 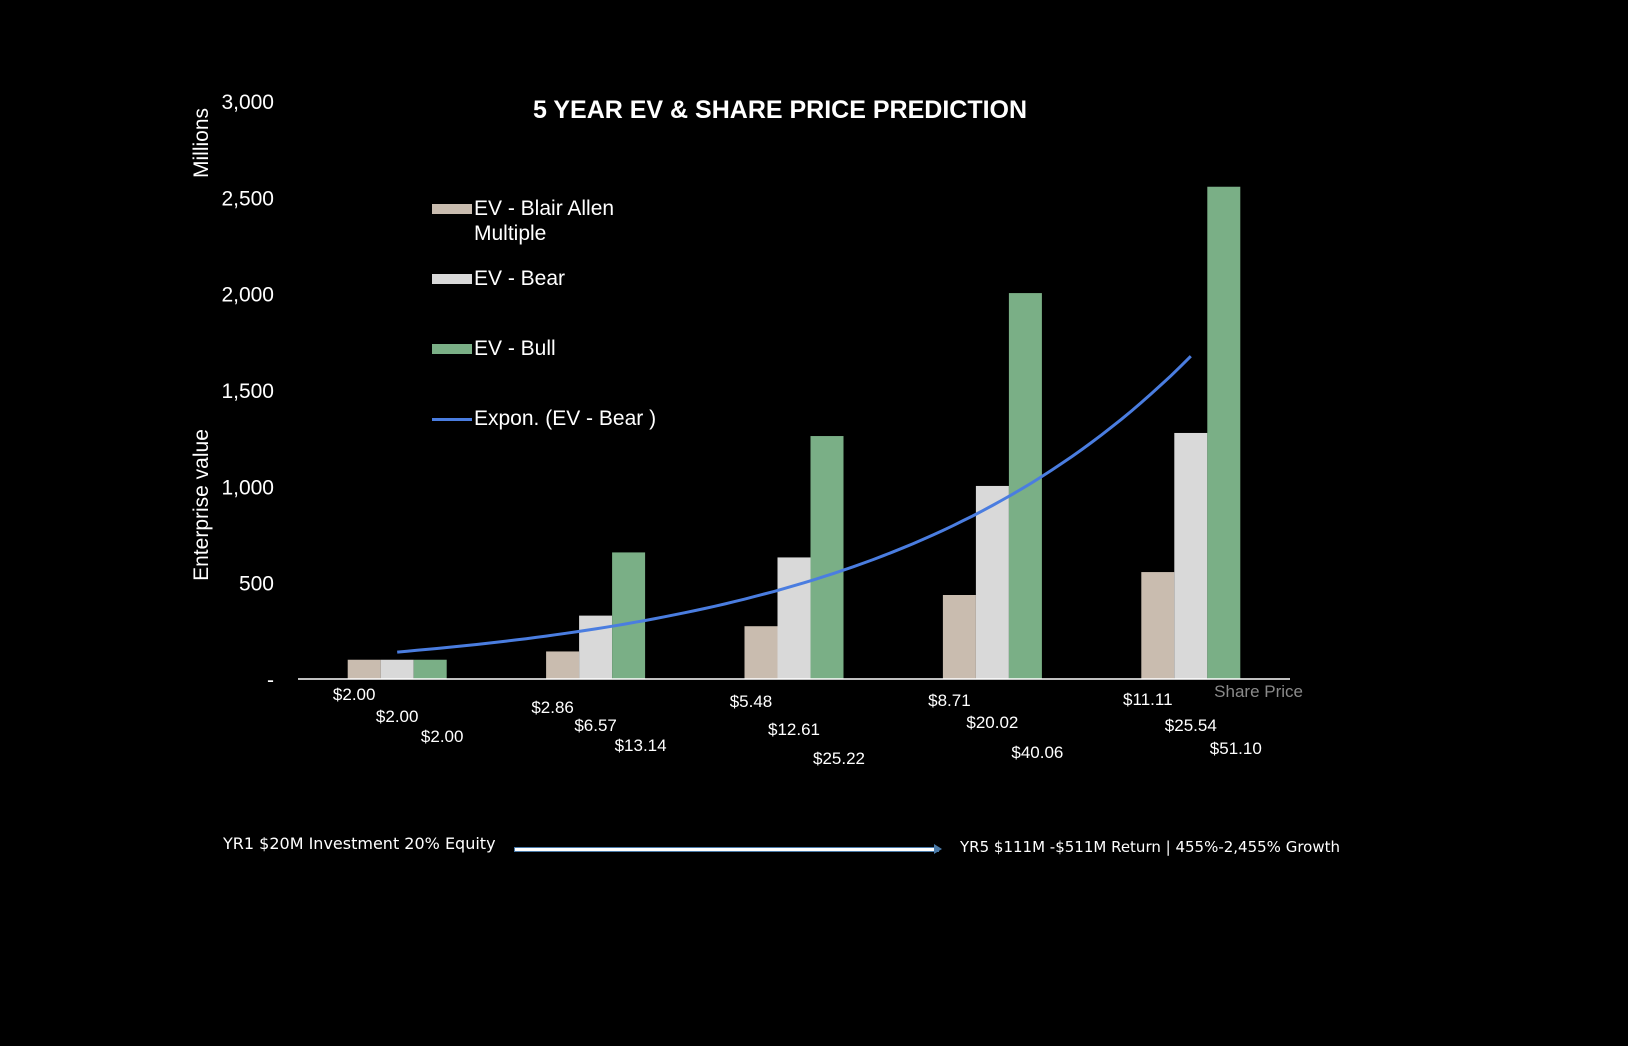 I want to click on legend-swatch-bear, so click(x=452, y=279).